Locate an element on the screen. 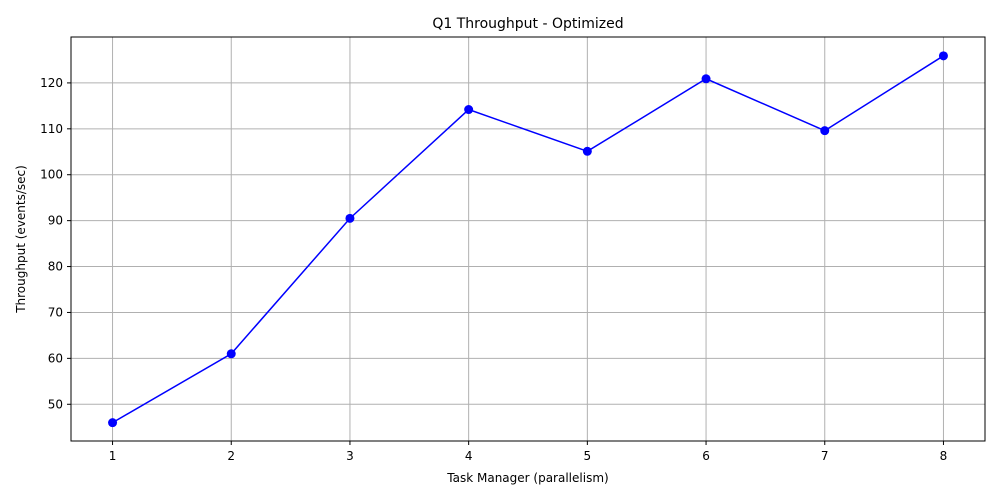 The height and width of the screenshot is (500, 1000). y-tick-label: 80 is located at coordinates (55, 267).